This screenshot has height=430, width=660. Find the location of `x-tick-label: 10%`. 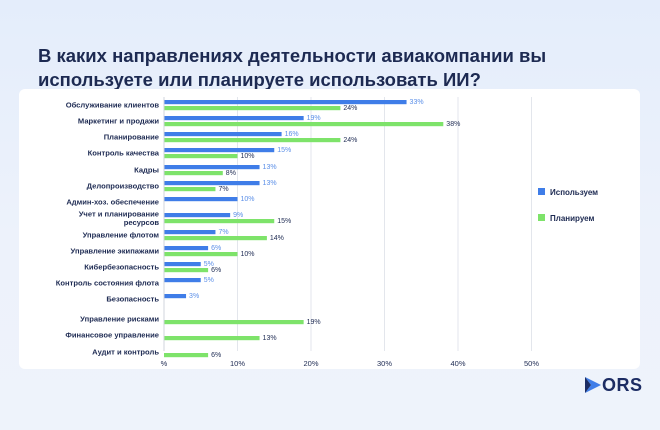

x-tick-label: 10% is located at coordinates (237, 363).